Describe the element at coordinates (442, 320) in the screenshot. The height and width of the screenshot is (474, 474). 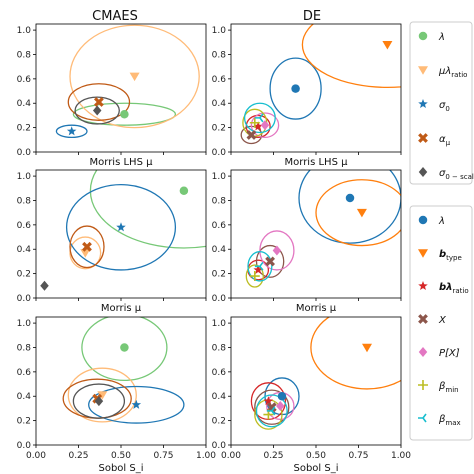
I see `legend-label: X` at that location.